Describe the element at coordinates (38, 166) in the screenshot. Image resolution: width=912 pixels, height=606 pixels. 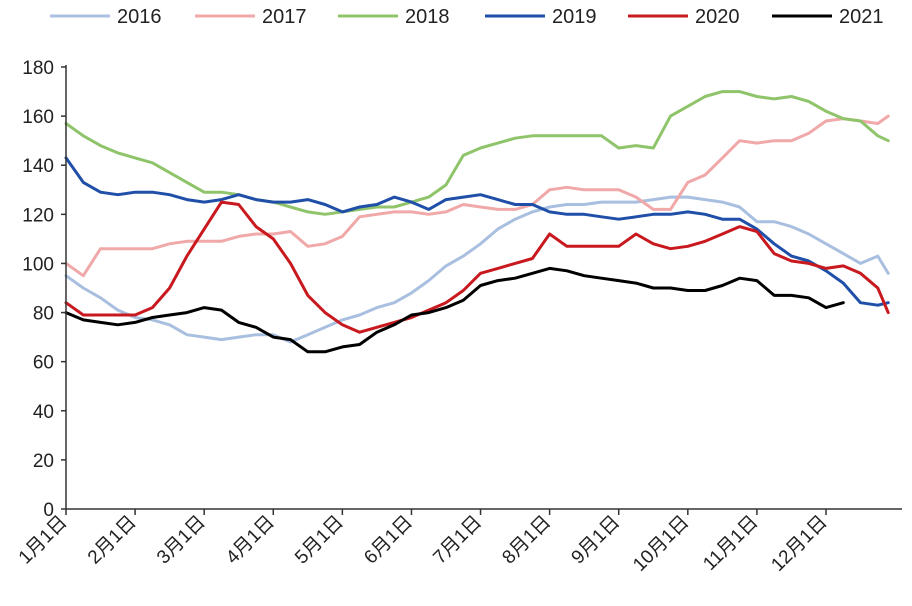
I see `y-tick-label: 140` at that location.